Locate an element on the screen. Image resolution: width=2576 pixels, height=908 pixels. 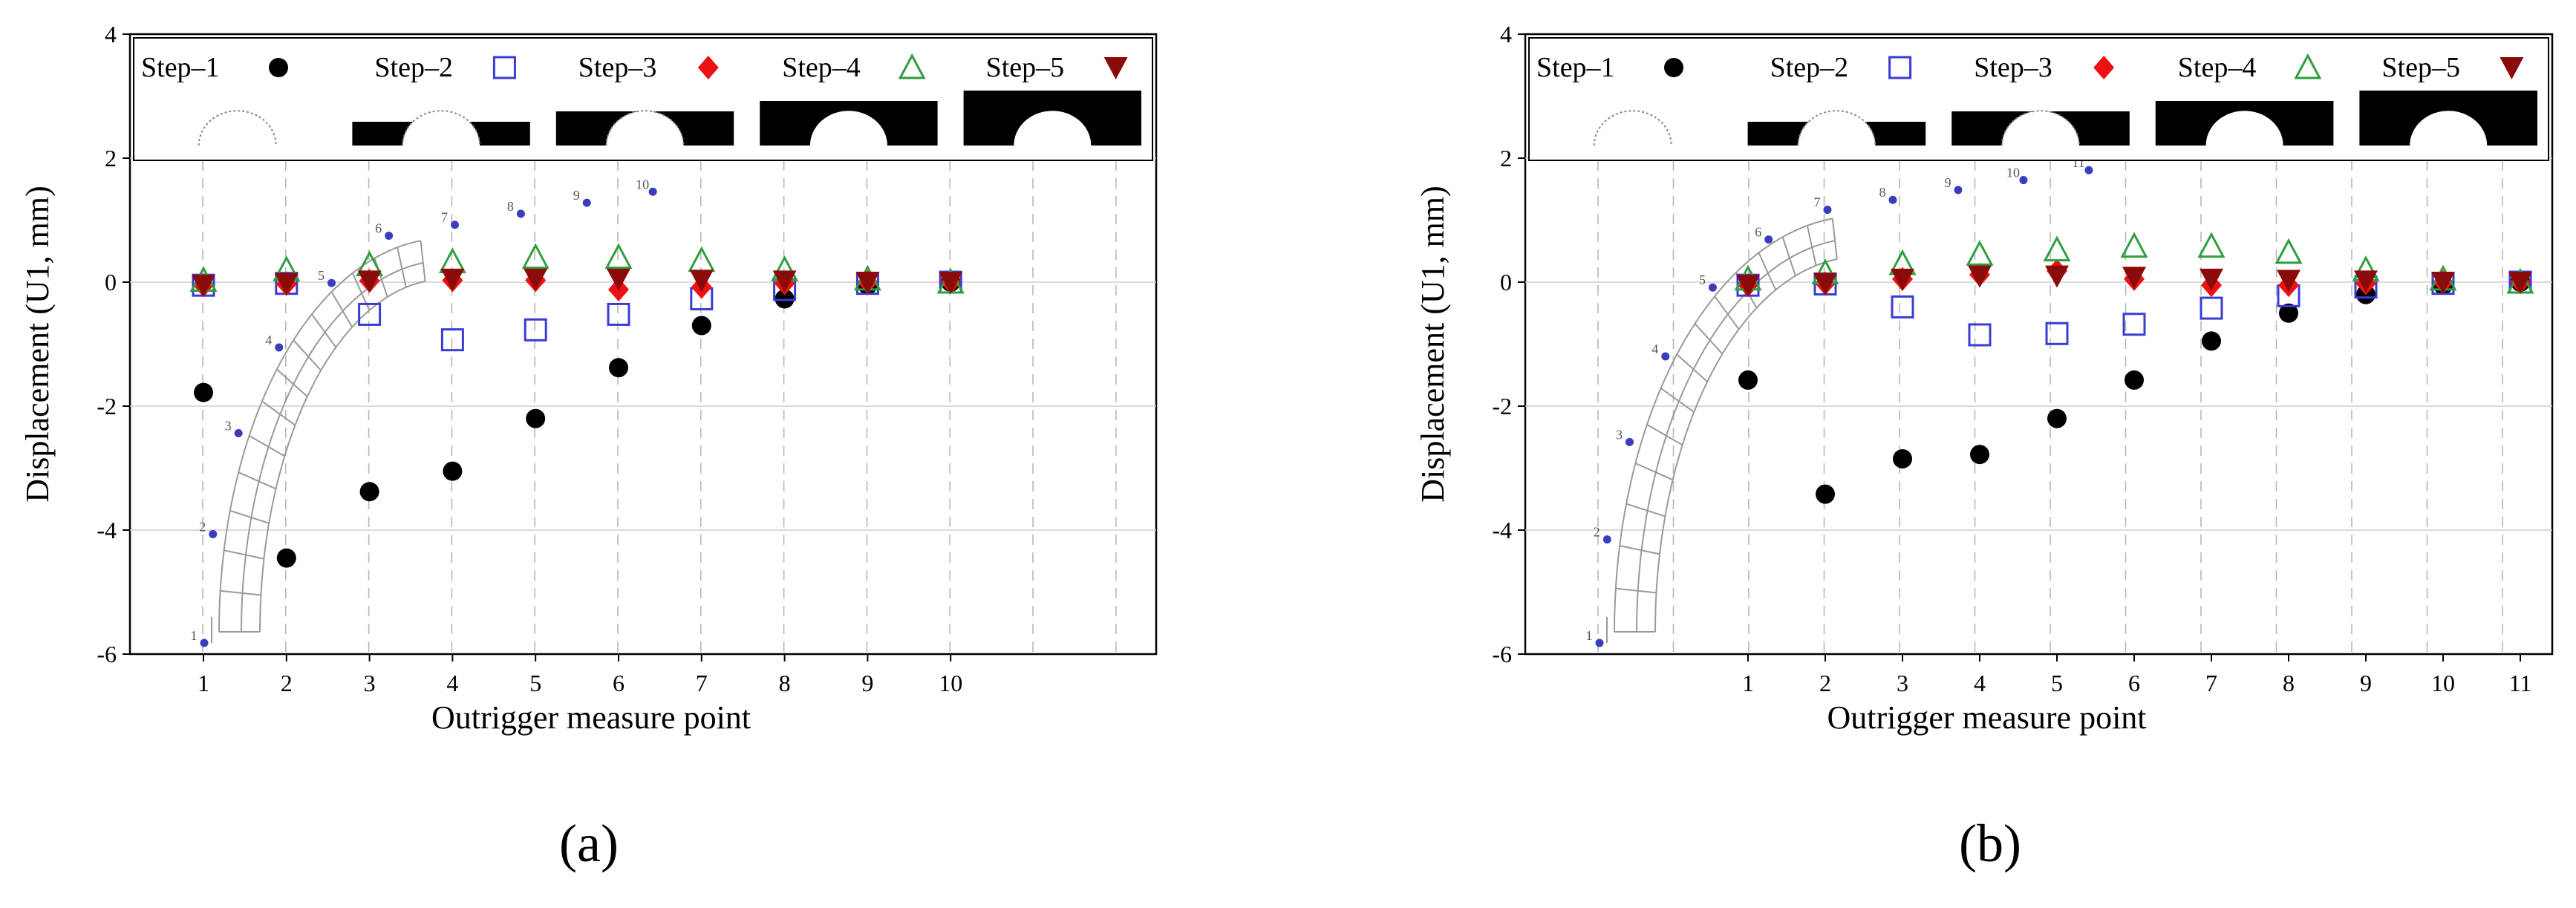
measure-point-label: 5 is located at coordinates (321, 275).